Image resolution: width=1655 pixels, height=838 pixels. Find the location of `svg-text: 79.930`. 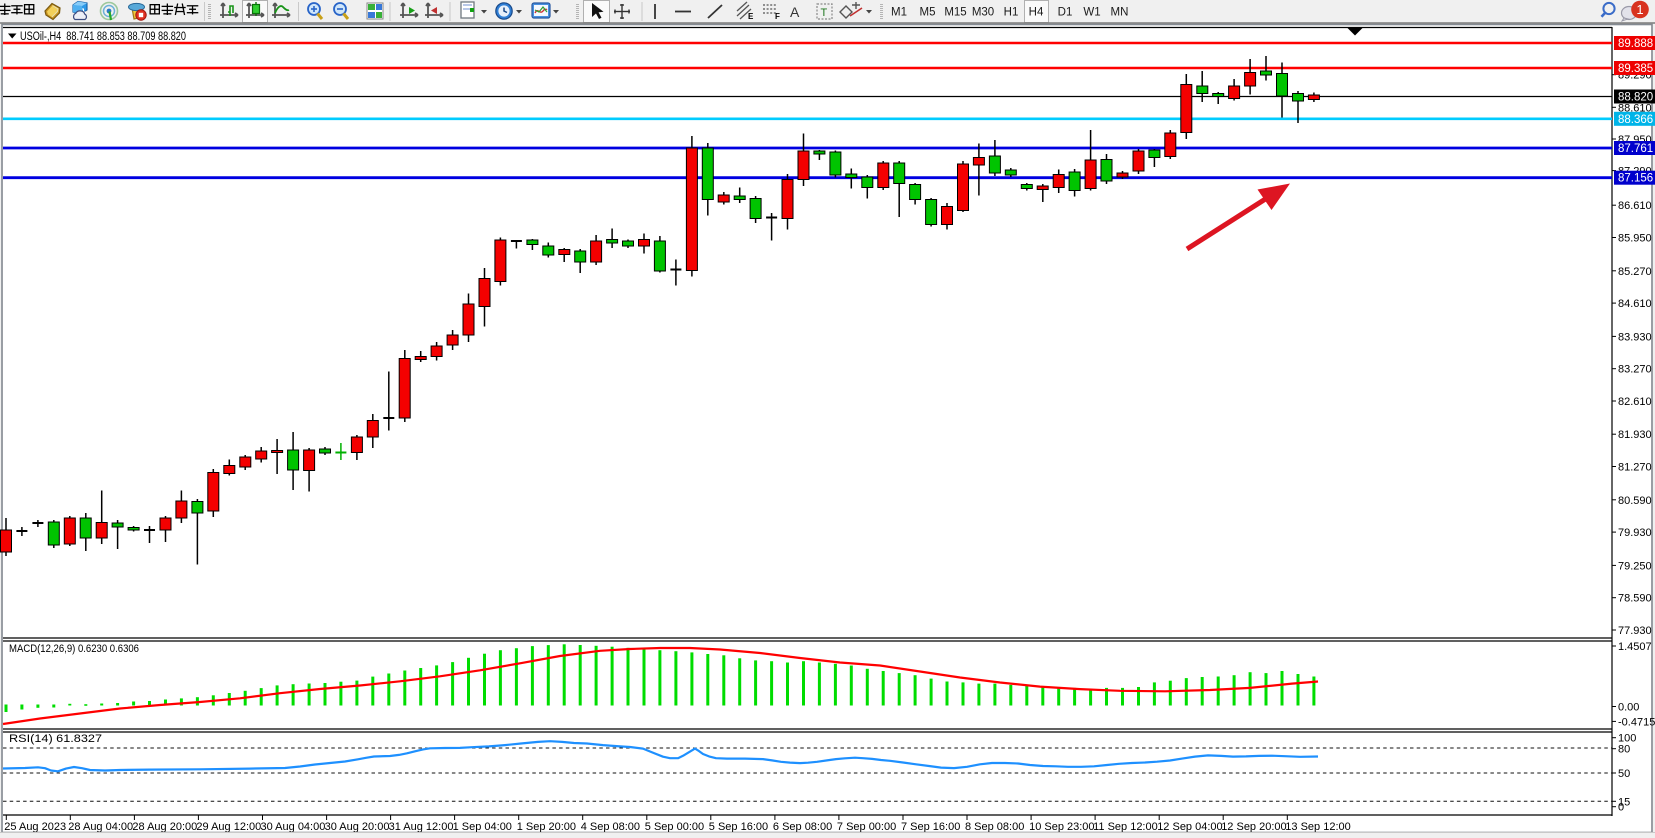

svg-text: 79.930 is located at coordinates (1635, 533).